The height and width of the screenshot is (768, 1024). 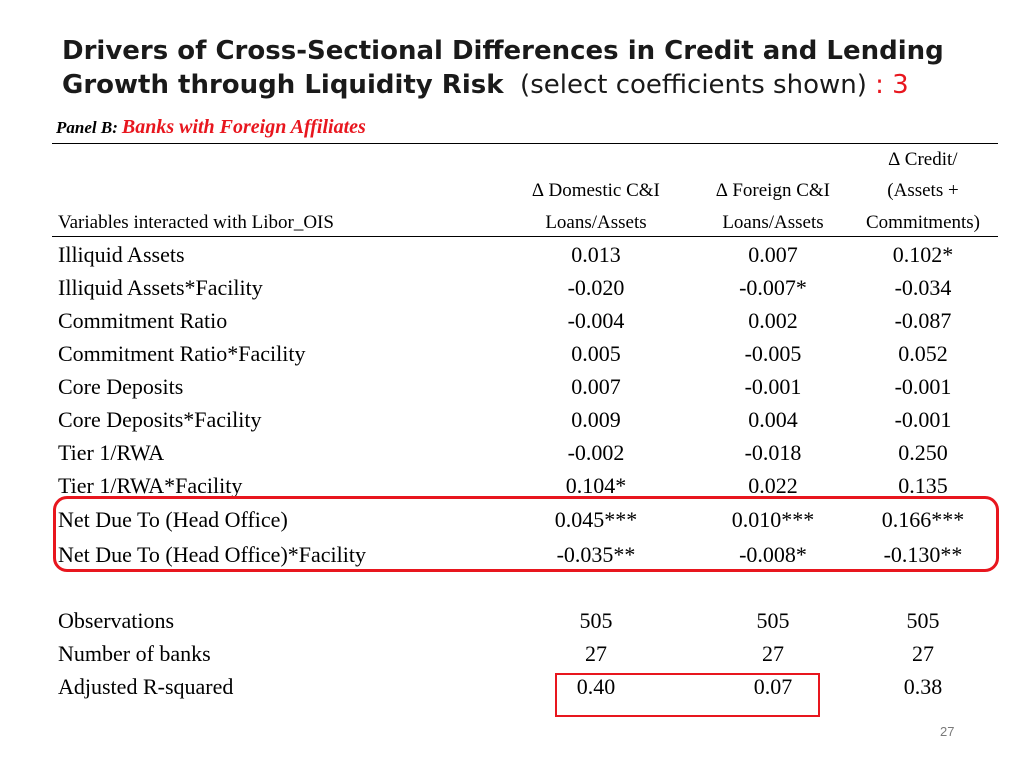 What do you see at coordinates (596, 254) in the screenshot?
I see `row-value-col1: 0.013` at bounding box center [596, 254].